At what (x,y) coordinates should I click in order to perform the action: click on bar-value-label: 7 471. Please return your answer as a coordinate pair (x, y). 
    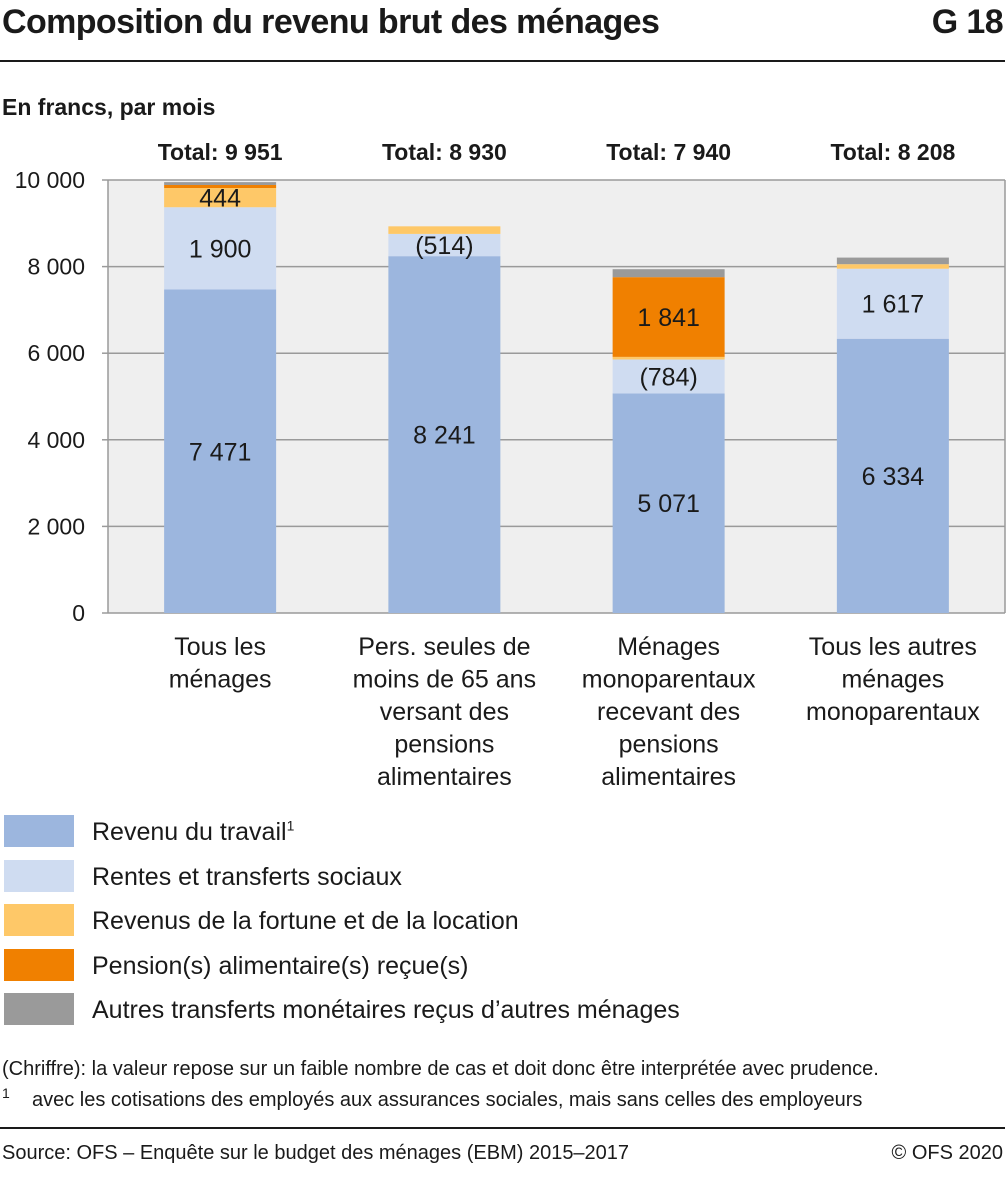
    Looking at the image, I should click on (220, 452).